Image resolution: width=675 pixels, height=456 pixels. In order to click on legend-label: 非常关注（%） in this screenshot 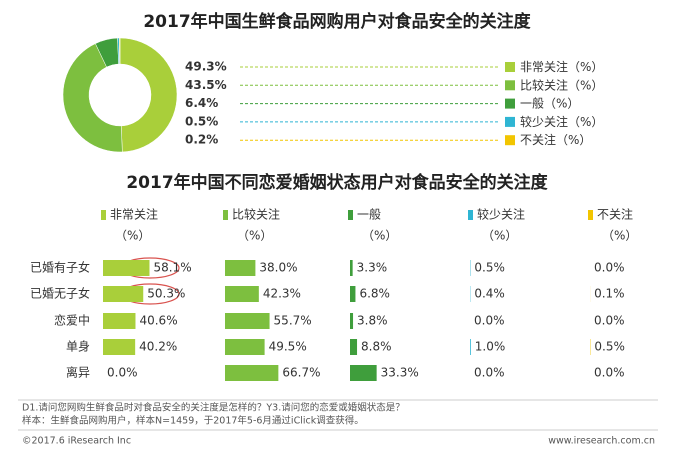, I will do `click(561, 66)`.